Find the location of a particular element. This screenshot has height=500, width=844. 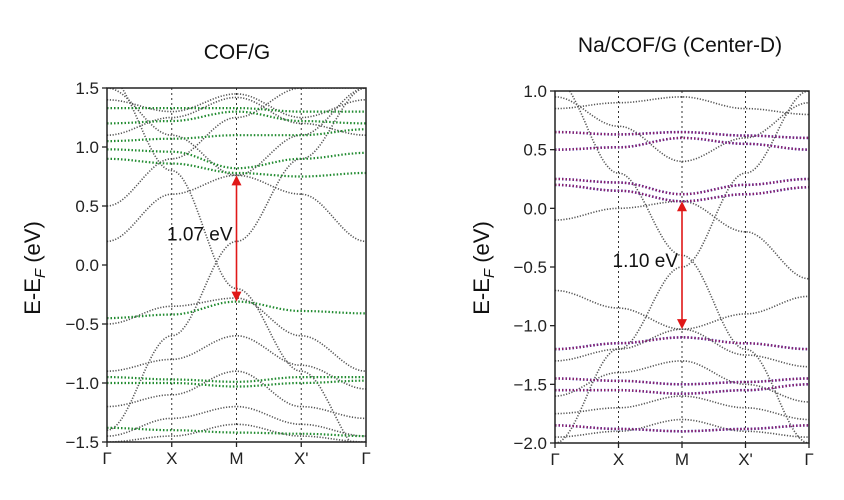

gap-label: 1.07 eV is located at coordinates (200, 234).